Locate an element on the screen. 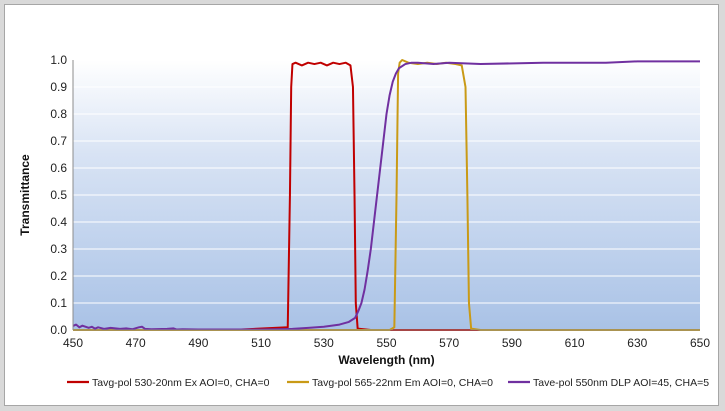 The image size is (725, 411). legend-label-2: Tavg-pol 565-22nm Em AOI=0, CHA=0 is located at coordinates (402, 383).